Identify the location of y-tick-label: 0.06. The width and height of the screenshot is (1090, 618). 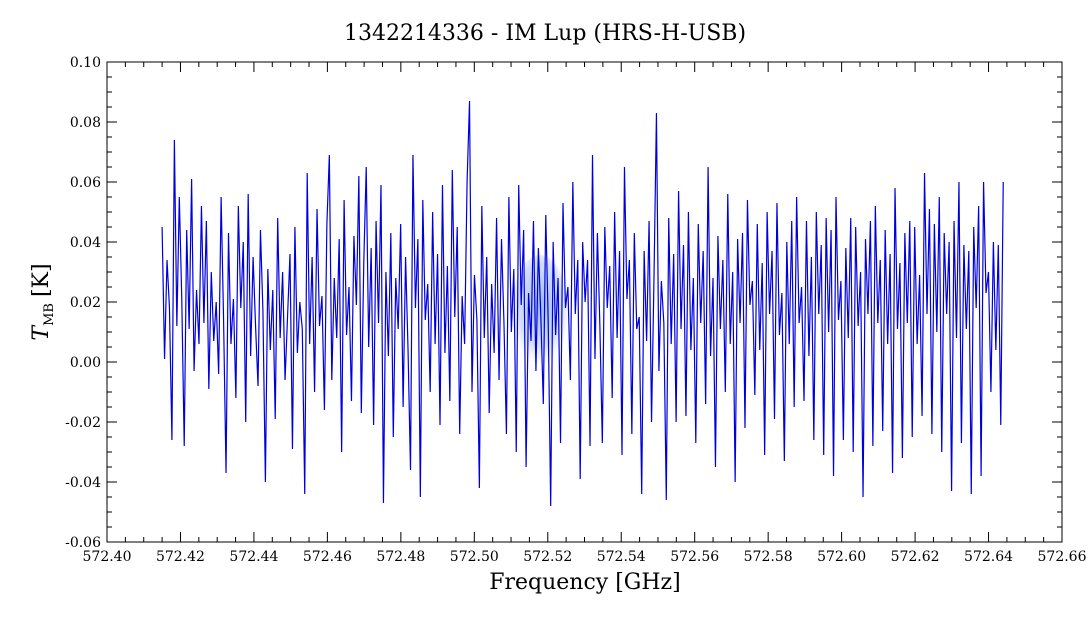
(85, 183).